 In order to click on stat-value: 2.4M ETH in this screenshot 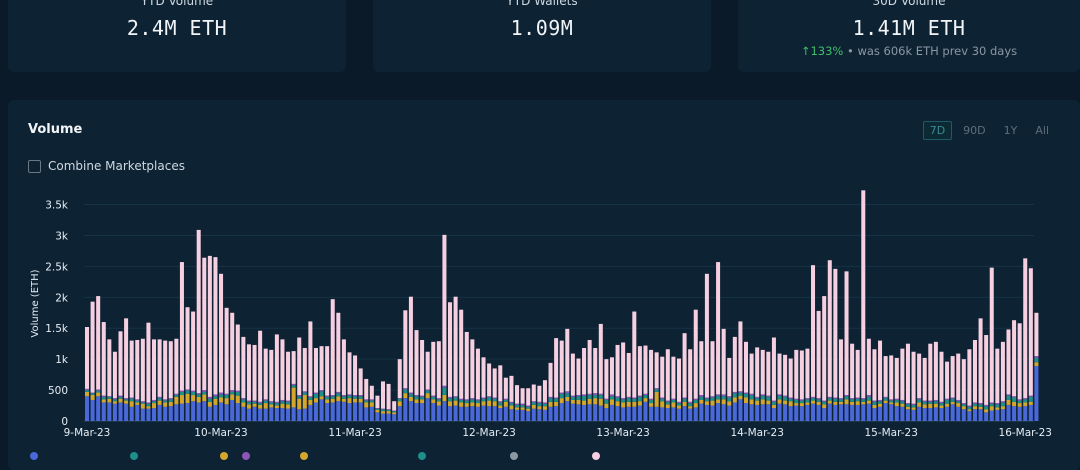, I will do `click(177, 28)`.